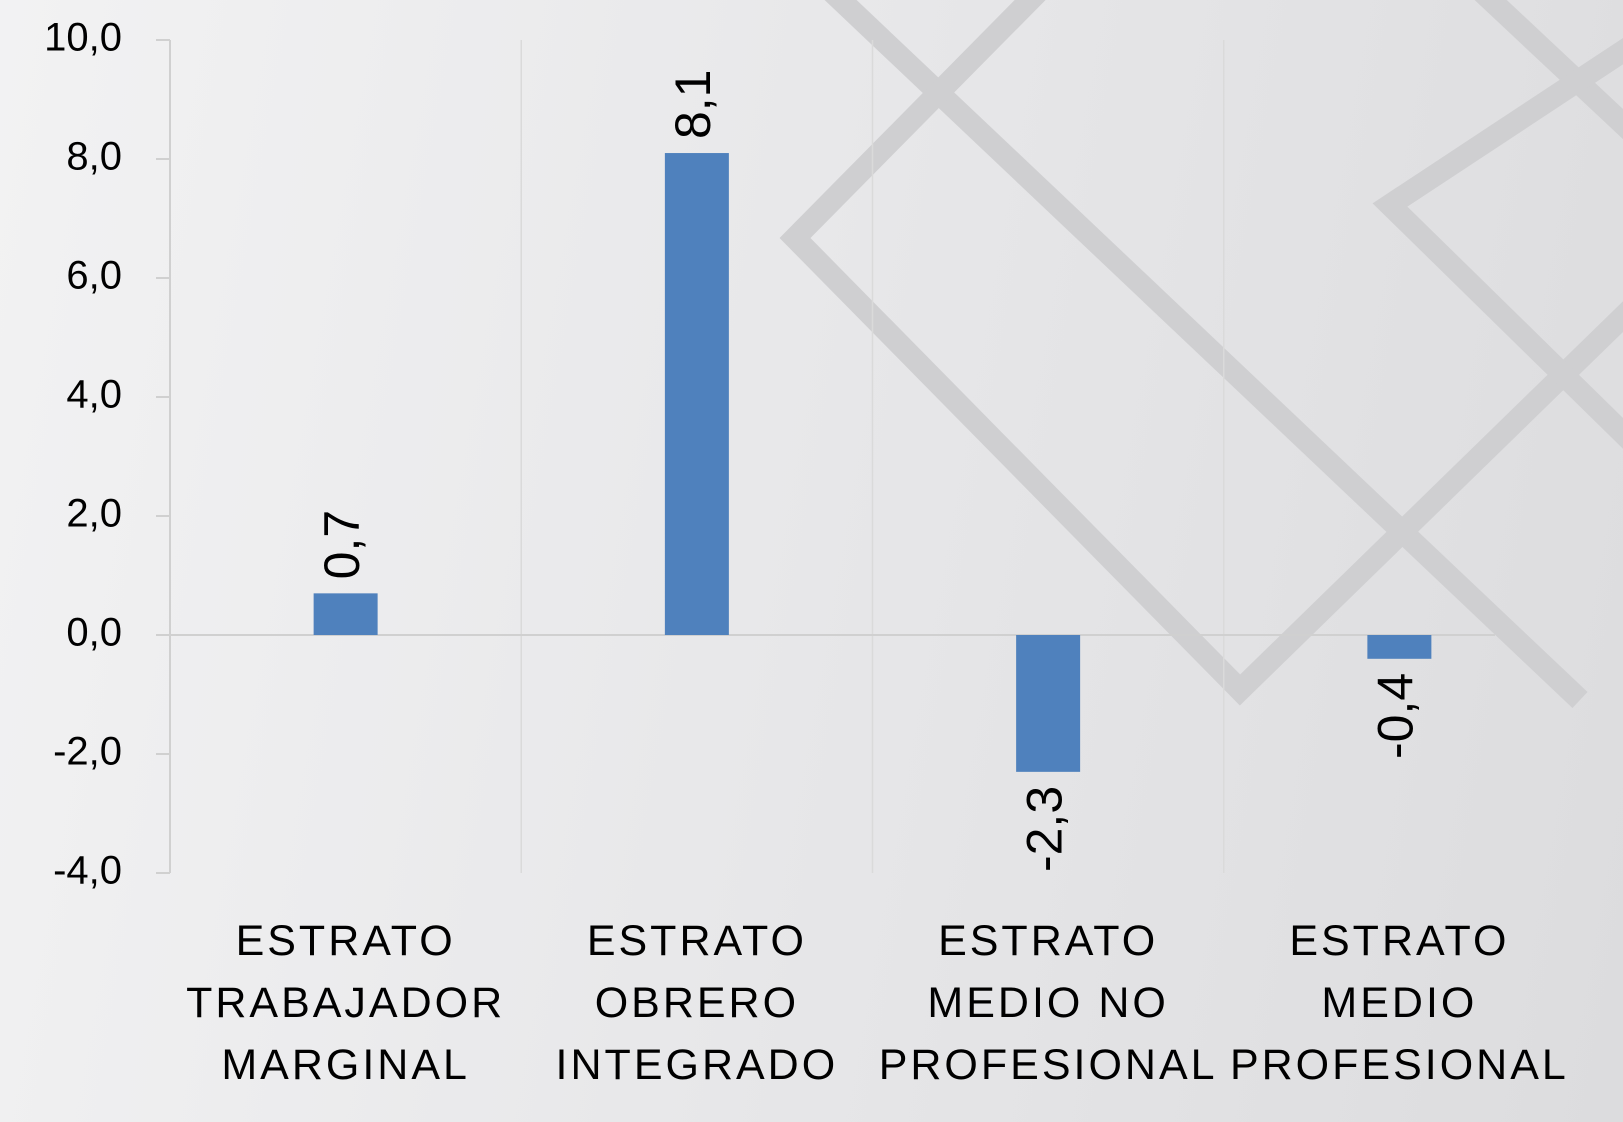 This screenshot has width=1623, height=1122. What do you see at coordinates (94, 276) in the screenshot?
I see `y-tick-label: 6,0` at bounding box center [94, 276].